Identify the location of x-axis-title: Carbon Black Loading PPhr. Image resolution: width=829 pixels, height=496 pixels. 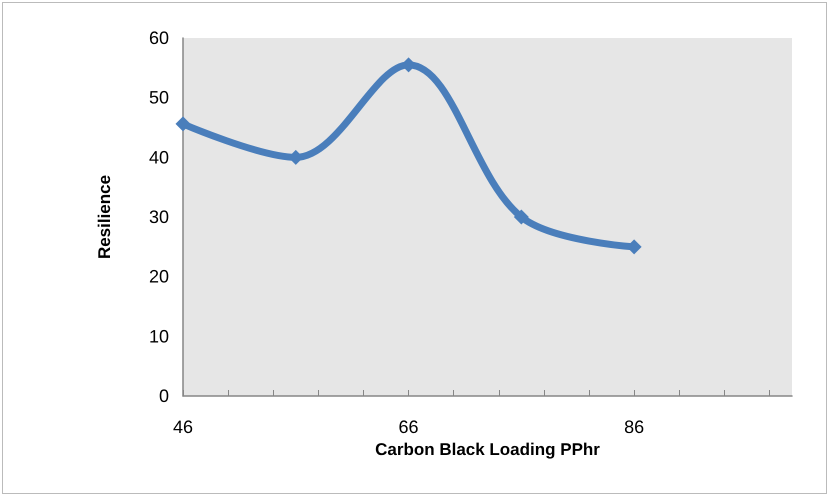
(487, 449).